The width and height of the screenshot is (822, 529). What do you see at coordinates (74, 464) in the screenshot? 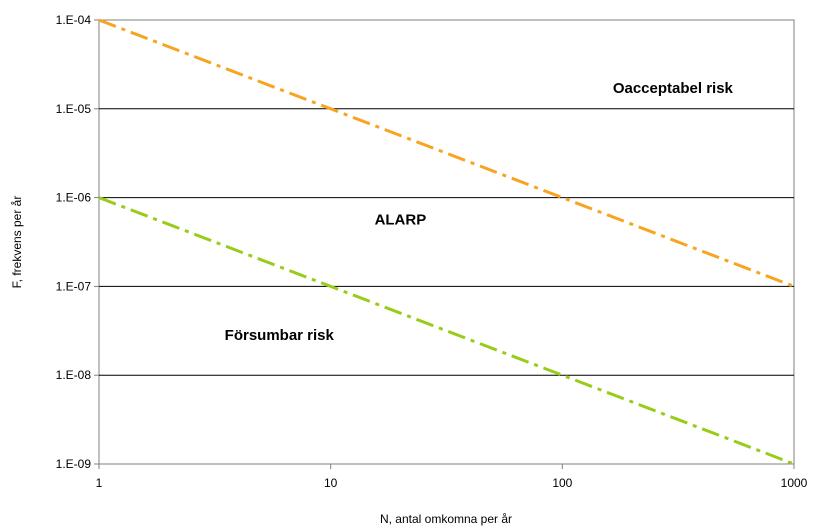
I see `y-tick-label: 1.E-09` at bounding box center [74, 464].